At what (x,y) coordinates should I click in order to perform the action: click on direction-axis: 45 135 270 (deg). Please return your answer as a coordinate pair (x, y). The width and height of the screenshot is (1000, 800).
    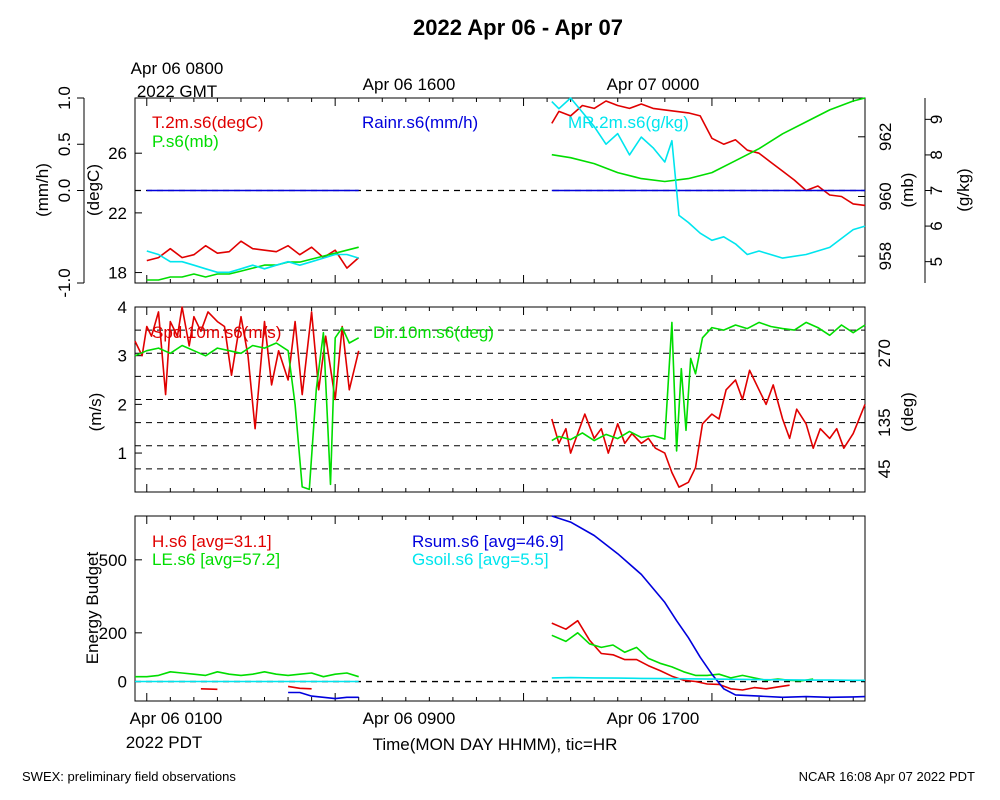
    Looking at the image, I should click on (896, 408).